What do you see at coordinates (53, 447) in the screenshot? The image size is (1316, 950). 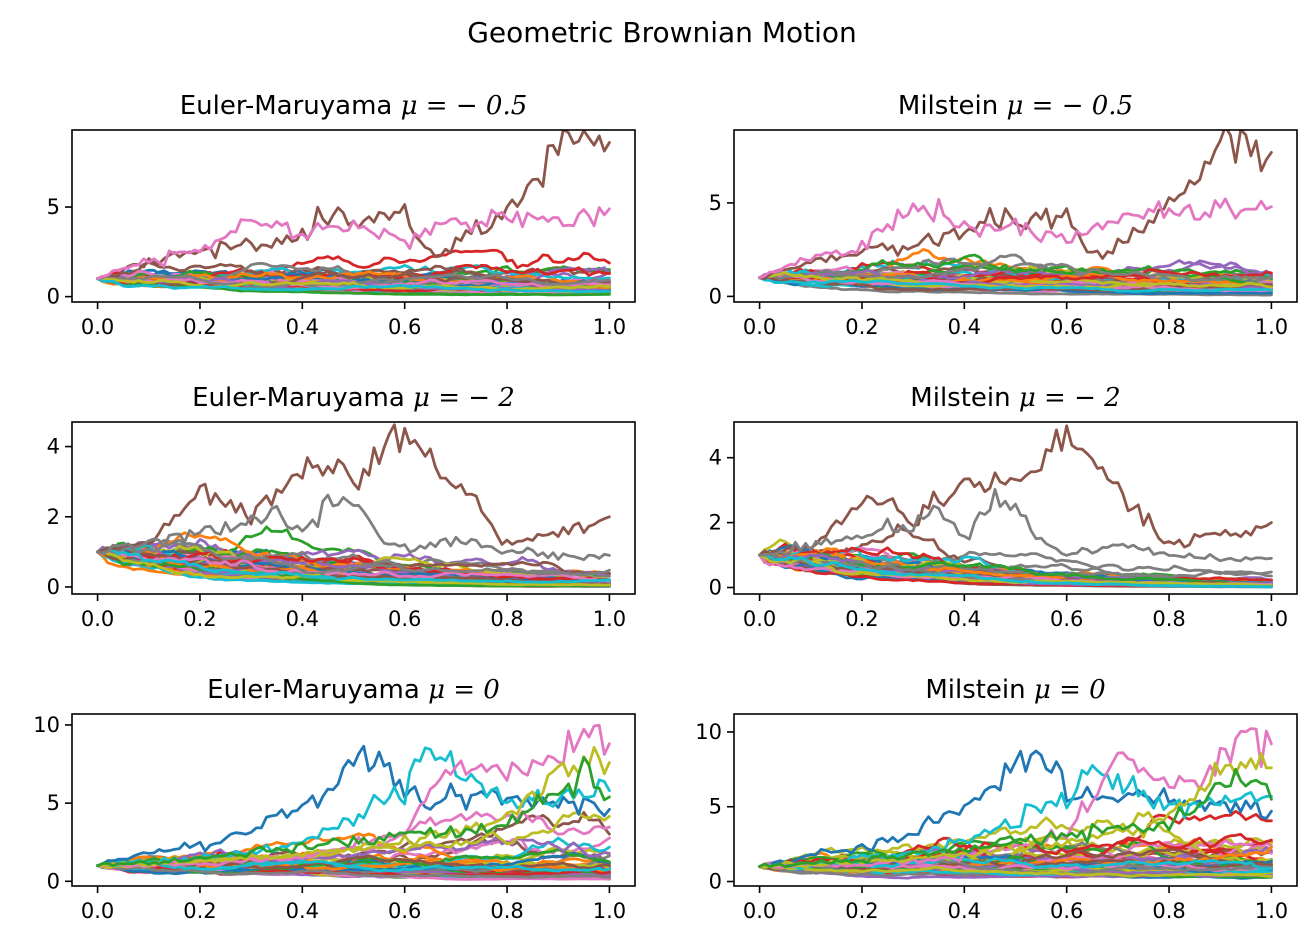 I see `y-tick-label: 4` at bounding box center [53, 447].